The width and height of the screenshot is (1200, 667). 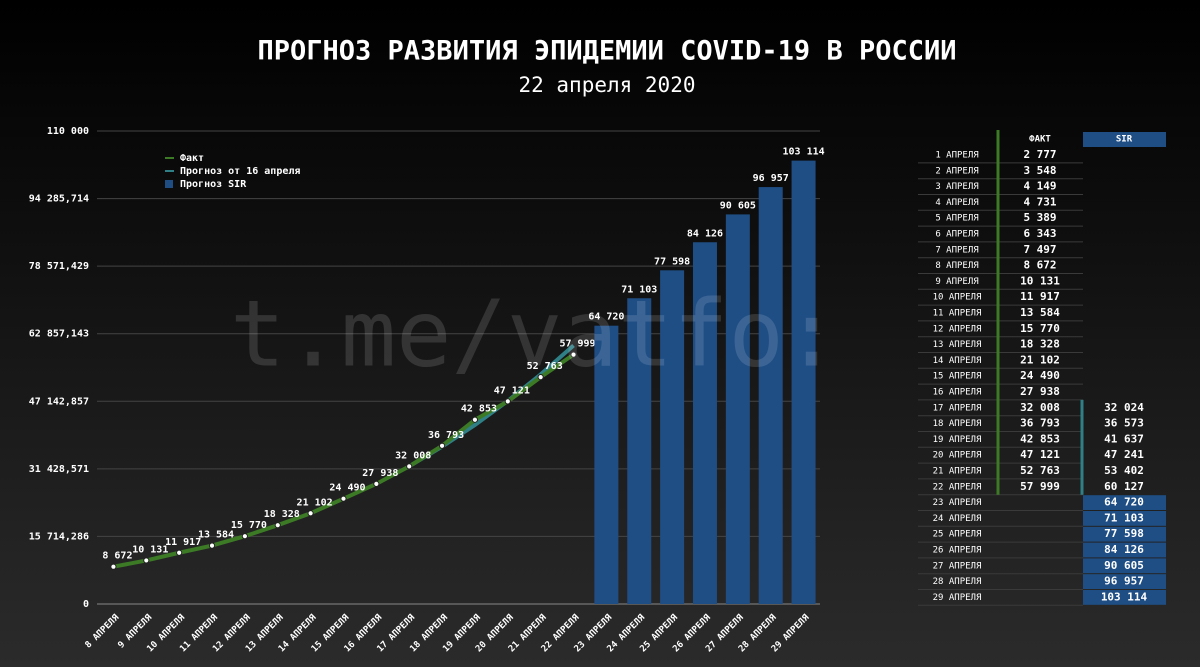 What do you see at coordinates (1040, 280) in the screenshot?
I see `fact-cell: 10 131` at bounding box center [1040, 280].